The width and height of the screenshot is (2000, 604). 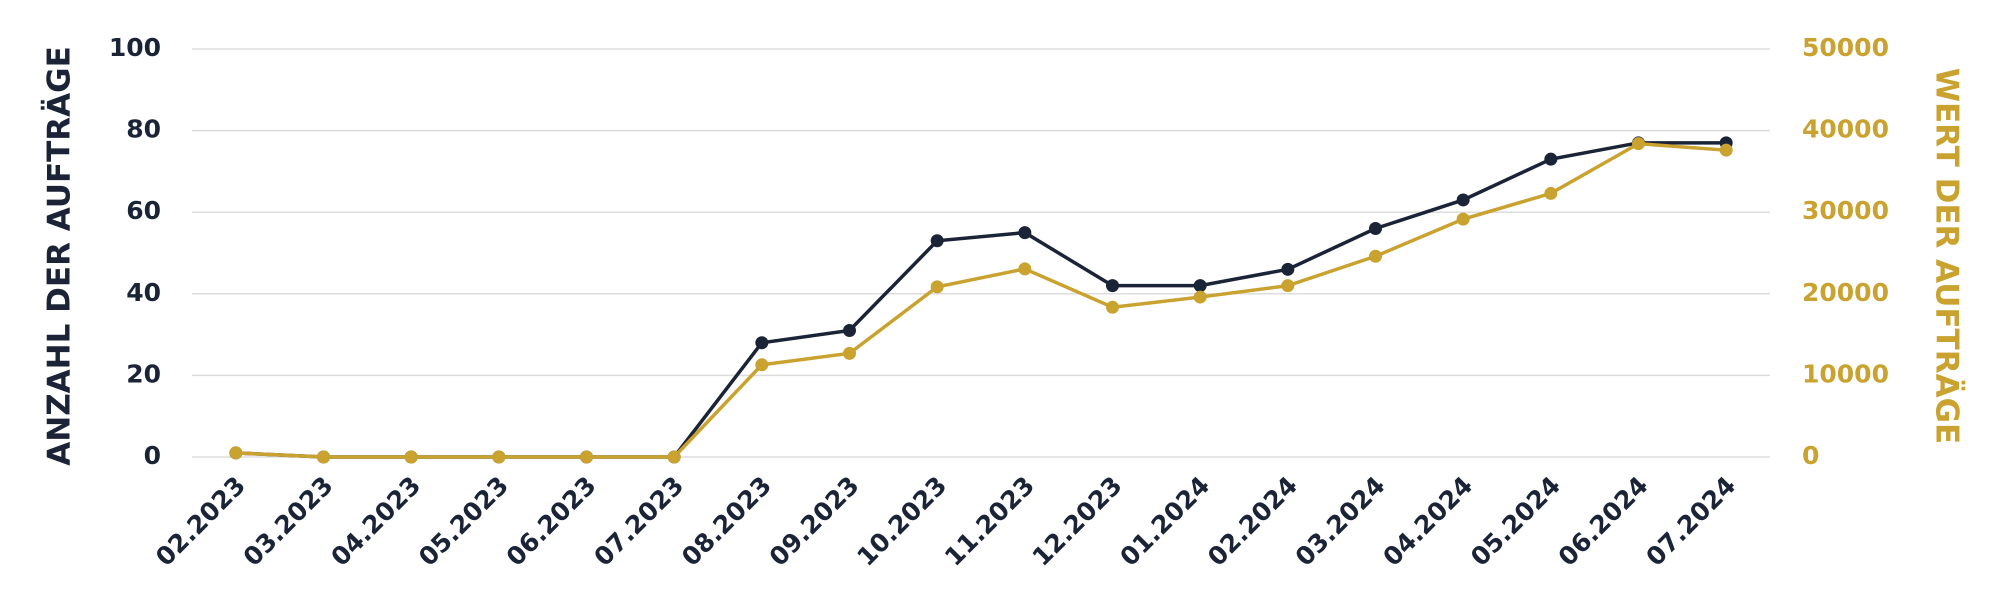 I want to click on y-tick-label: 80, so click(x=143, y=129).